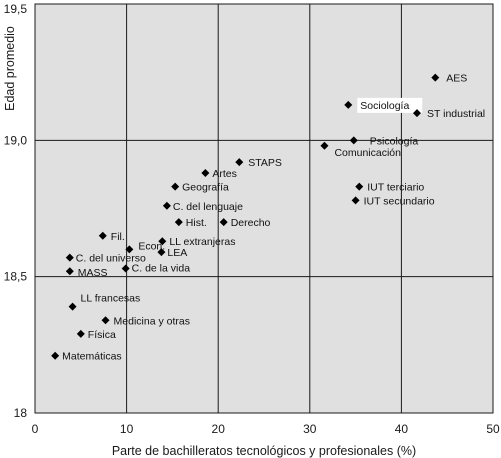 The width and height of the screenshot is (501, 458). I want to click on data-point-label: Geografía, so click(205, 188).